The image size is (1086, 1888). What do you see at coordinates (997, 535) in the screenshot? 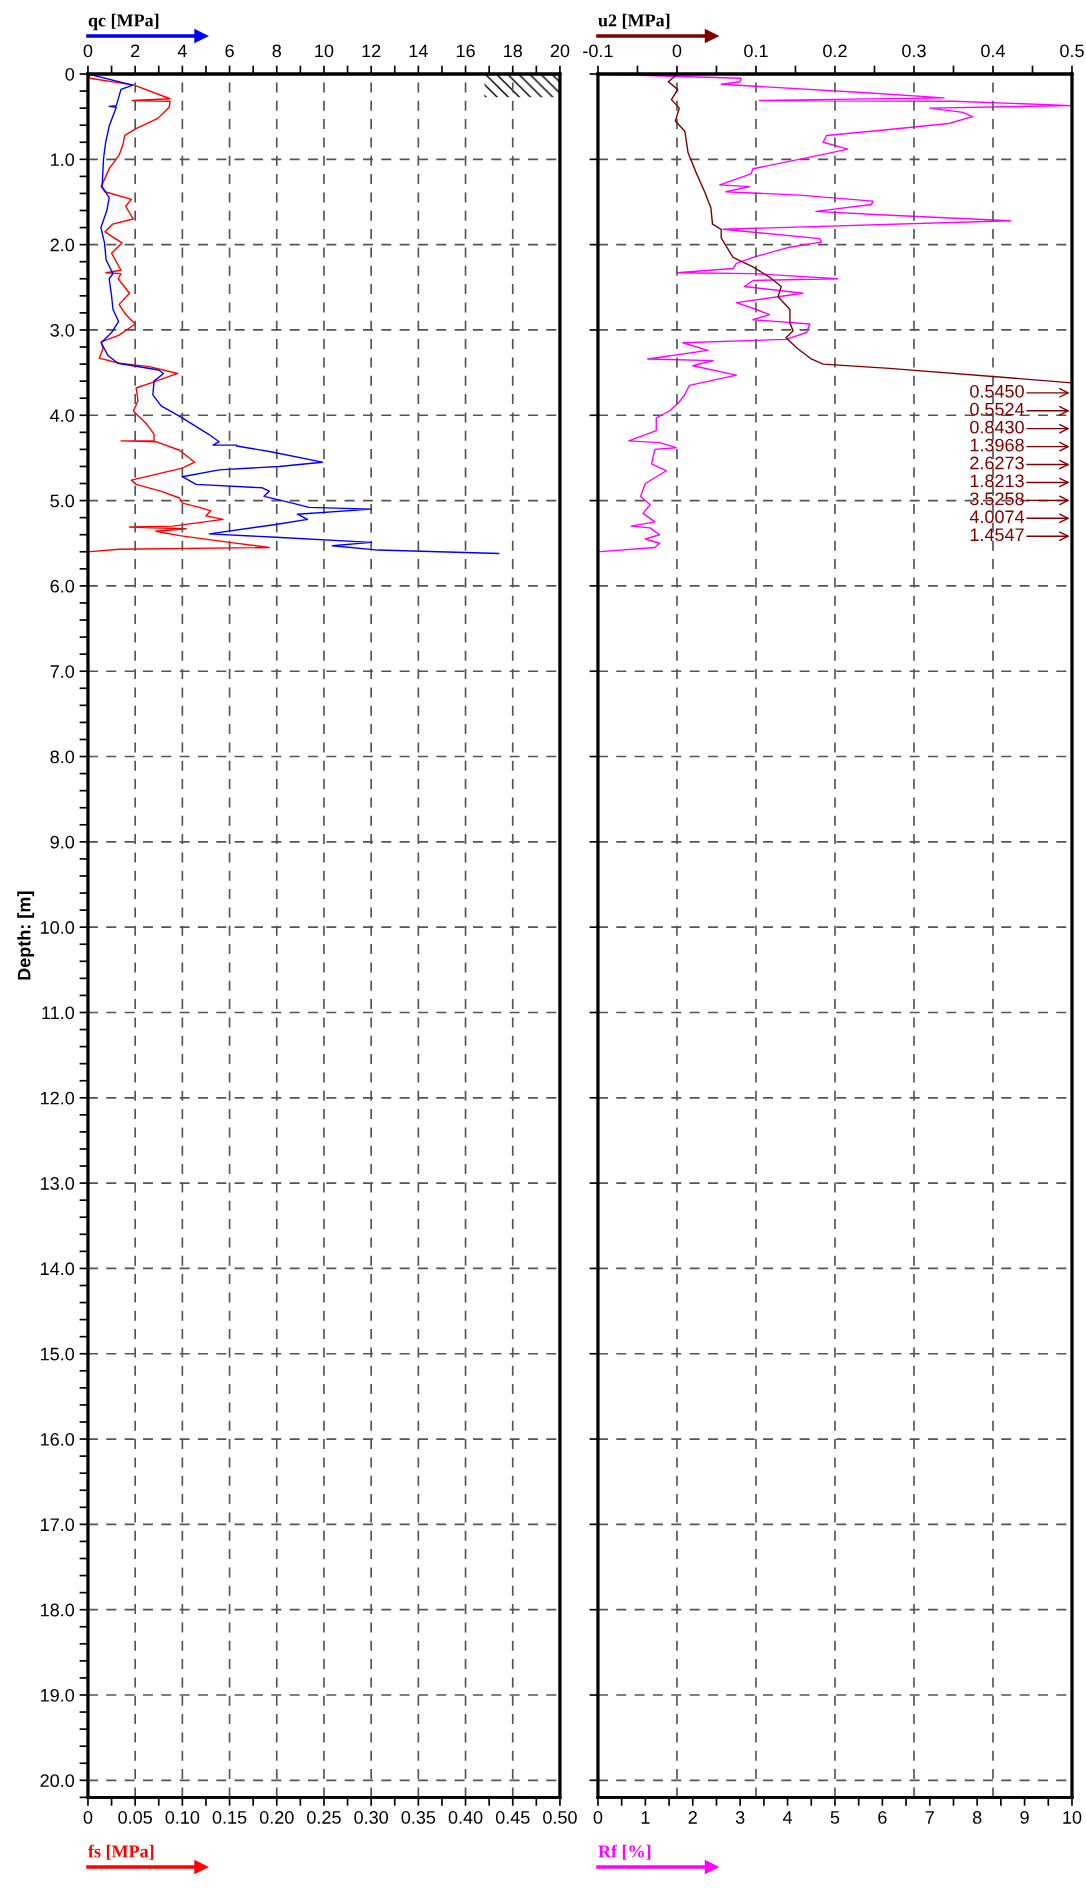
I see `annotation: 1.4547` at bounding box center [997, 535].